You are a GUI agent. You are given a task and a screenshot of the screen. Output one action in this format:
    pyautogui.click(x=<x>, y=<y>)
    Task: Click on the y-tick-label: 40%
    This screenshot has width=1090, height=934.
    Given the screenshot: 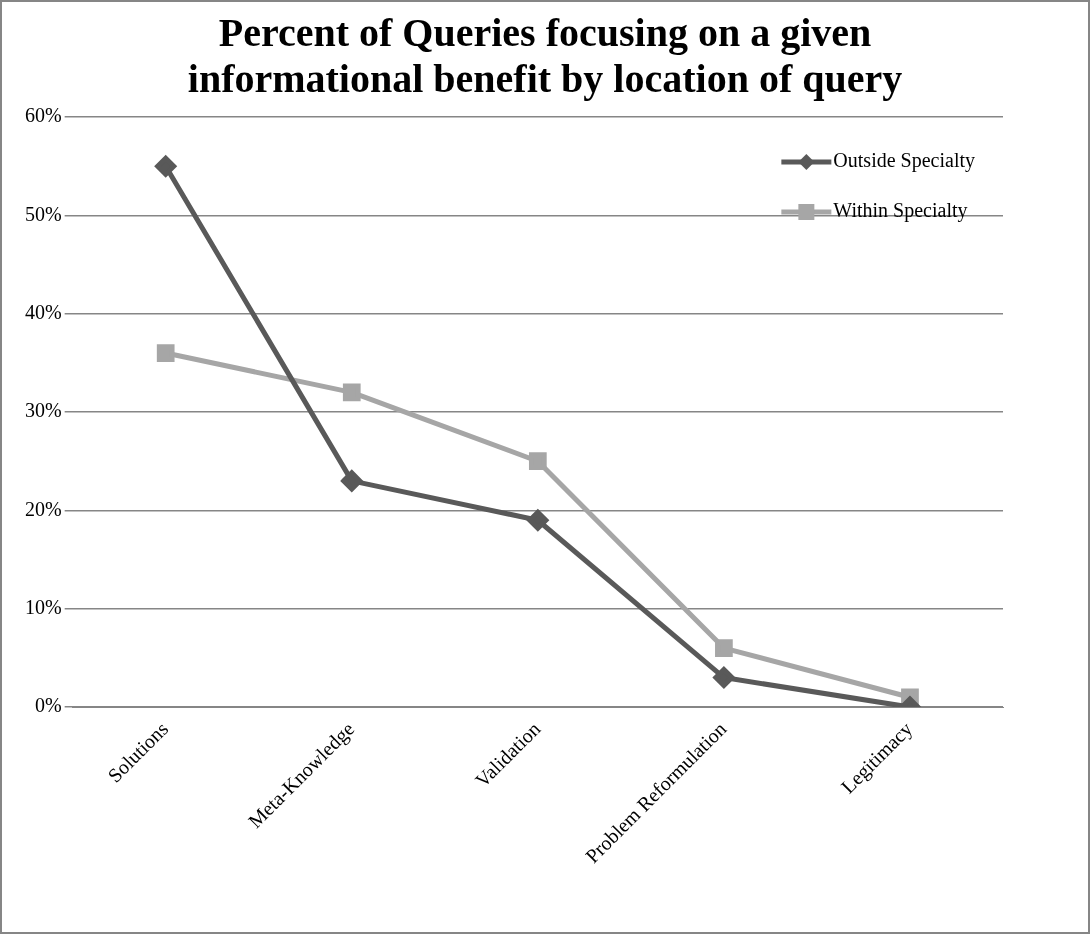 What is the action you would take?
    pyautogui.click(x=43, y=311)
    